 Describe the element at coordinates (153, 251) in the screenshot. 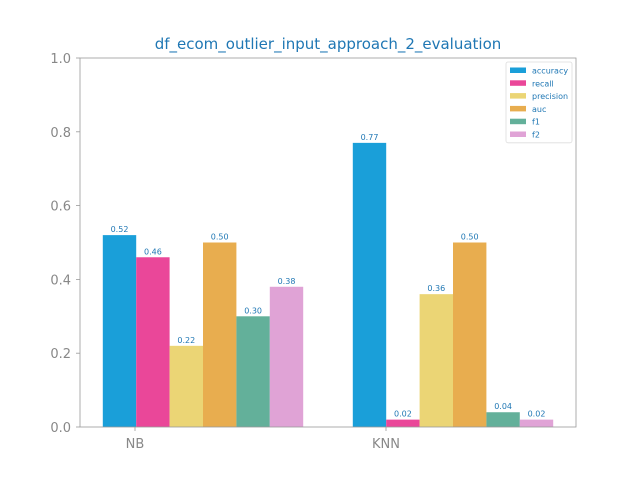

I see `data-label-recall-nb: 0.46` at that location.